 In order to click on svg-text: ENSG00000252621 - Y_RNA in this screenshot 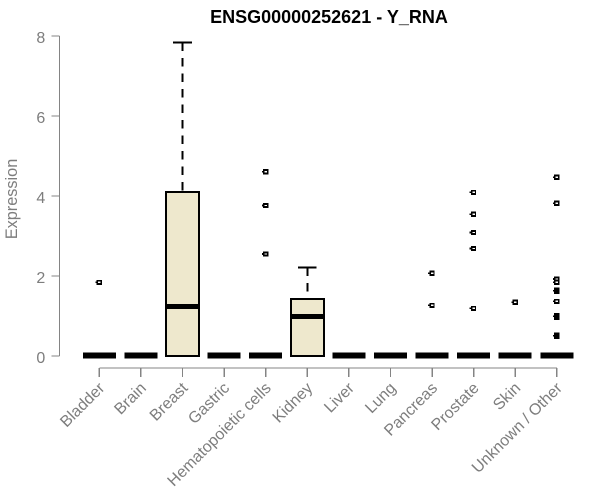, I will do `click(329, 17)`.